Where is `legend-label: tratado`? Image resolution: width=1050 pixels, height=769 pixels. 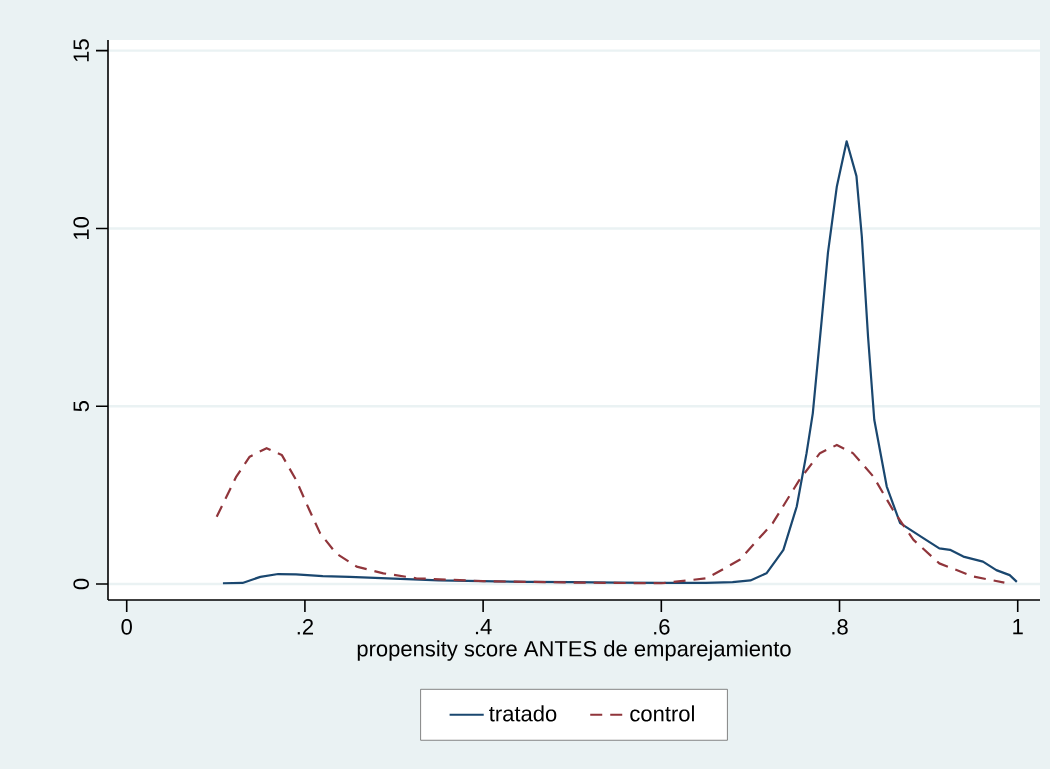
legend-label: tratado is located at coordinates (523, 713).